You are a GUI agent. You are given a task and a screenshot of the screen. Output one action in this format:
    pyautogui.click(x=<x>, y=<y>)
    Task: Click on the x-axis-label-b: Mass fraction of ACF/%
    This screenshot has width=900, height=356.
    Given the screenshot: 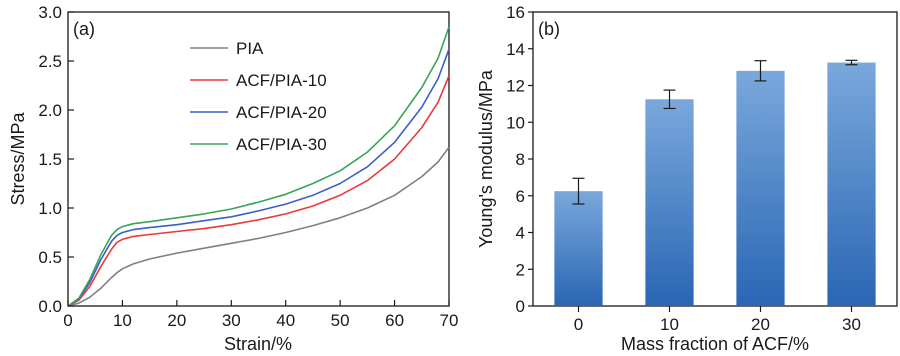 What is the action you would take?
    pyautogui.click(x=715, y=344)
    